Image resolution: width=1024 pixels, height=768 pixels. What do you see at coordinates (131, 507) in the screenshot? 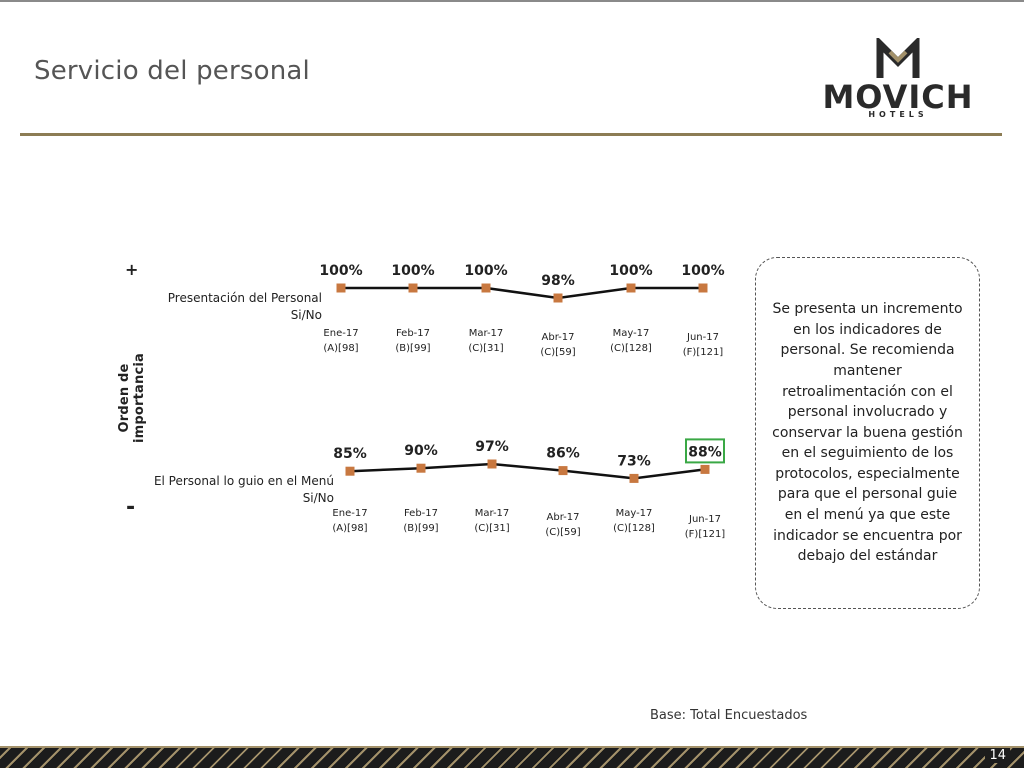
I see `axis-minus-sign: -` at bounding box center [131, 507].